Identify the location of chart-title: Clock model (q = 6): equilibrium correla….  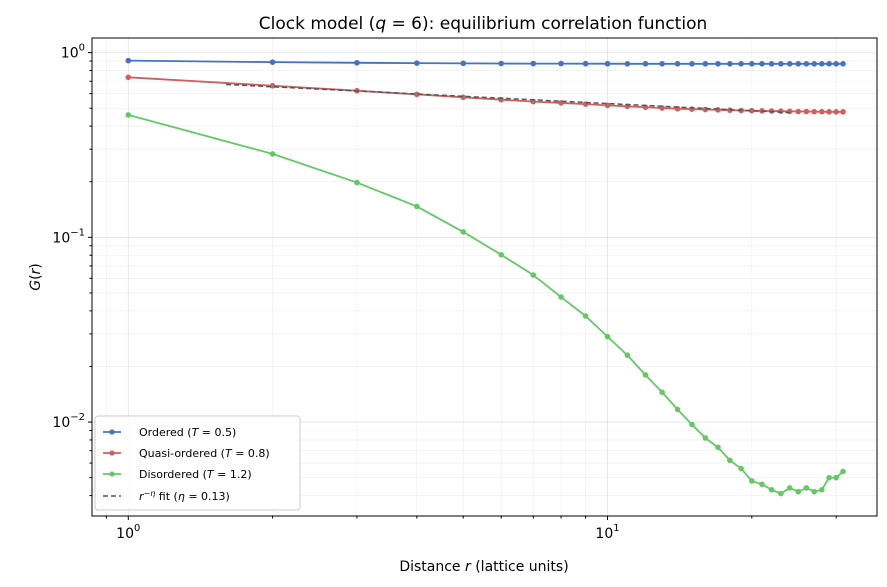
(483, 24).